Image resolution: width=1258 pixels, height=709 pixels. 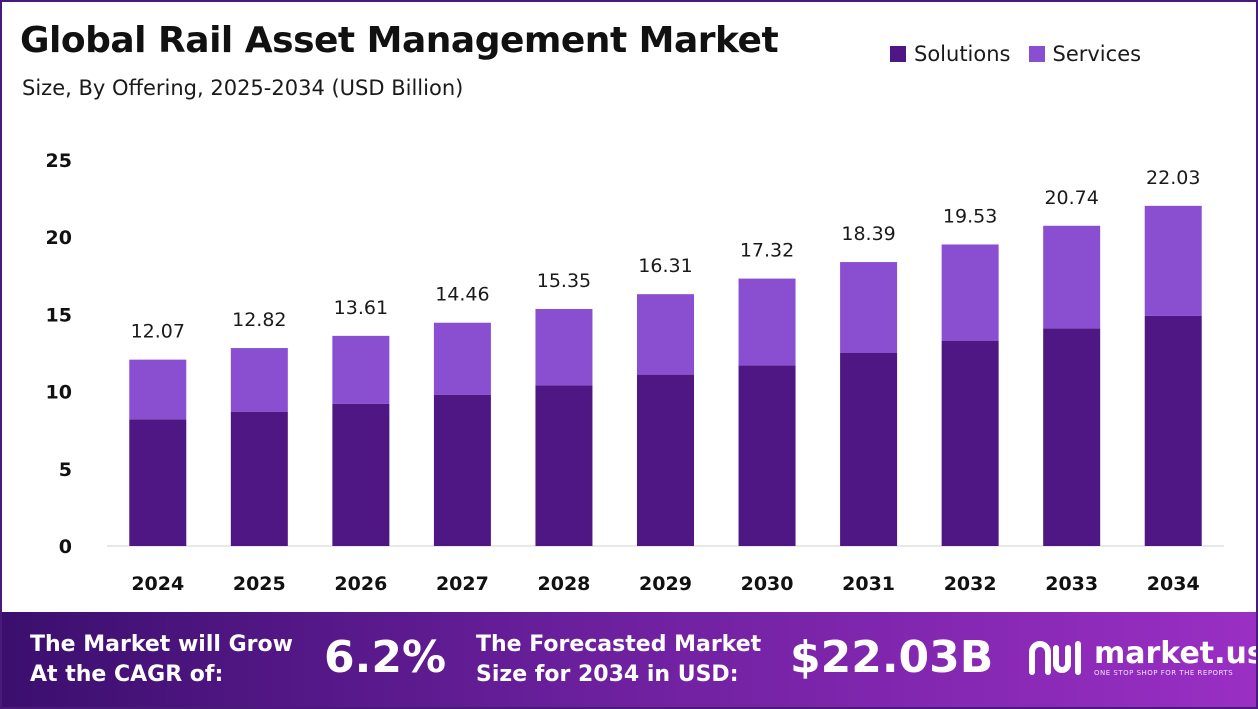 I want to click on cagr-label-line2: At the CAGR of:, so click(x=127, y=674).